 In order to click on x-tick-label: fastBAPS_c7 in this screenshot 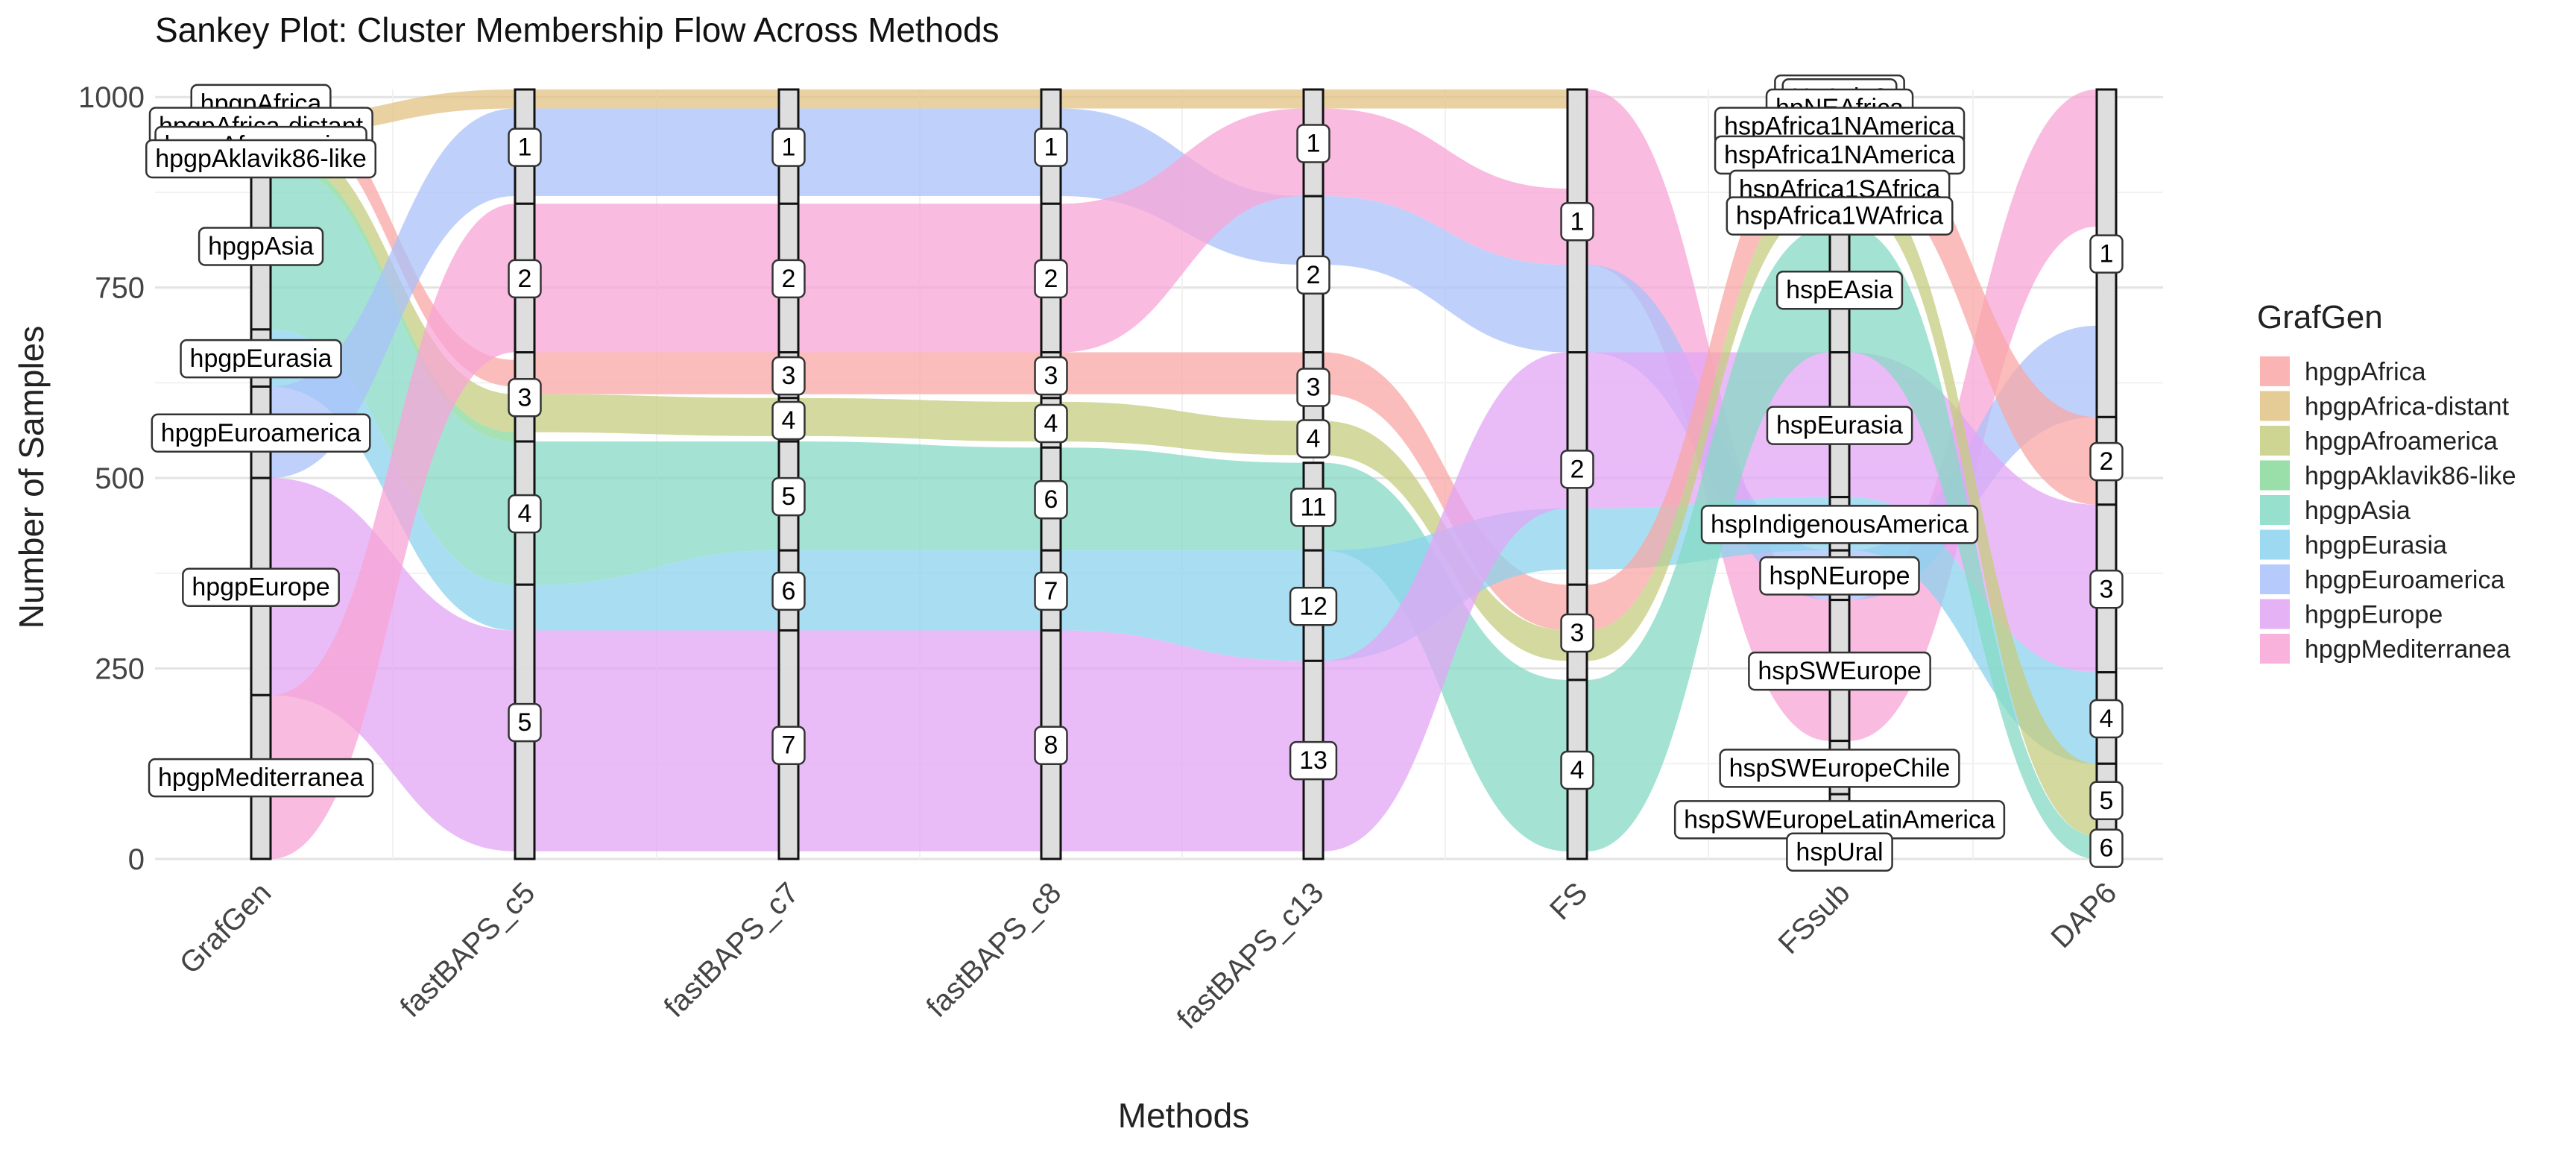, I will do `click(732, 950)`.